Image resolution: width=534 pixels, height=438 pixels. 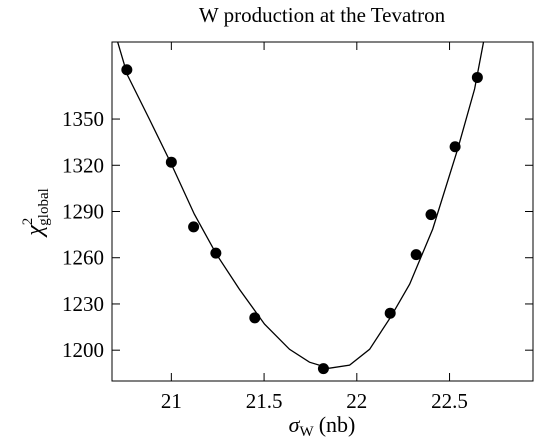 I want to click on chart-title: W production at the Tevatron, so click(x=322, y=15).